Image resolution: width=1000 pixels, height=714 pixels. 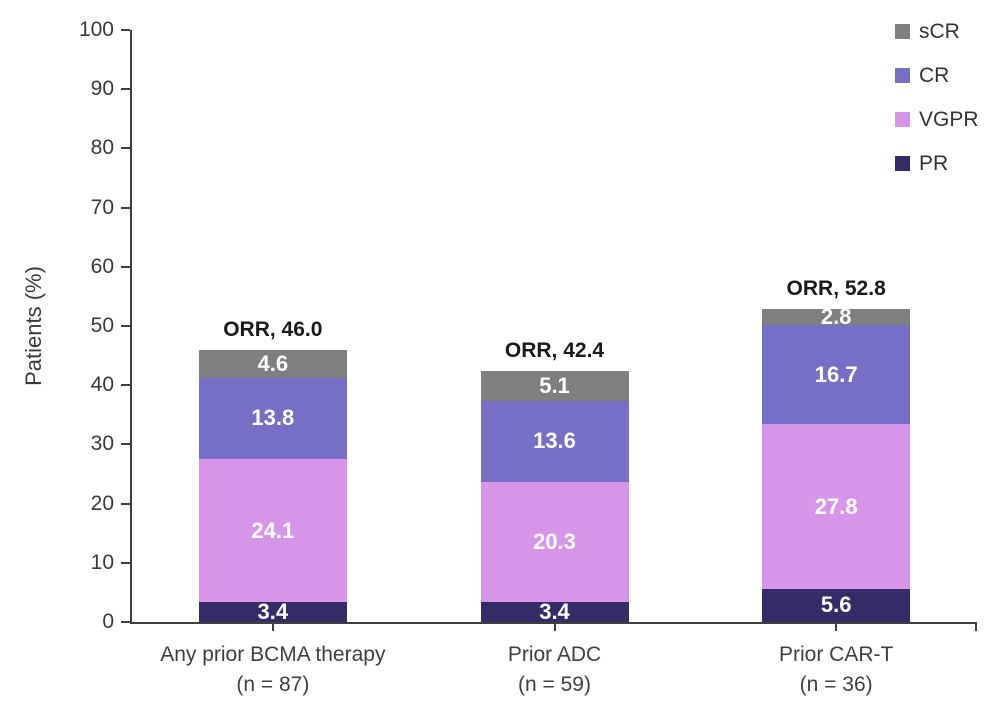 What do you see at coordinates (836, 670) in the screenshot?
I see `category-label: Prior CAR-T (n = 36)` at bounding box center [836, 670].